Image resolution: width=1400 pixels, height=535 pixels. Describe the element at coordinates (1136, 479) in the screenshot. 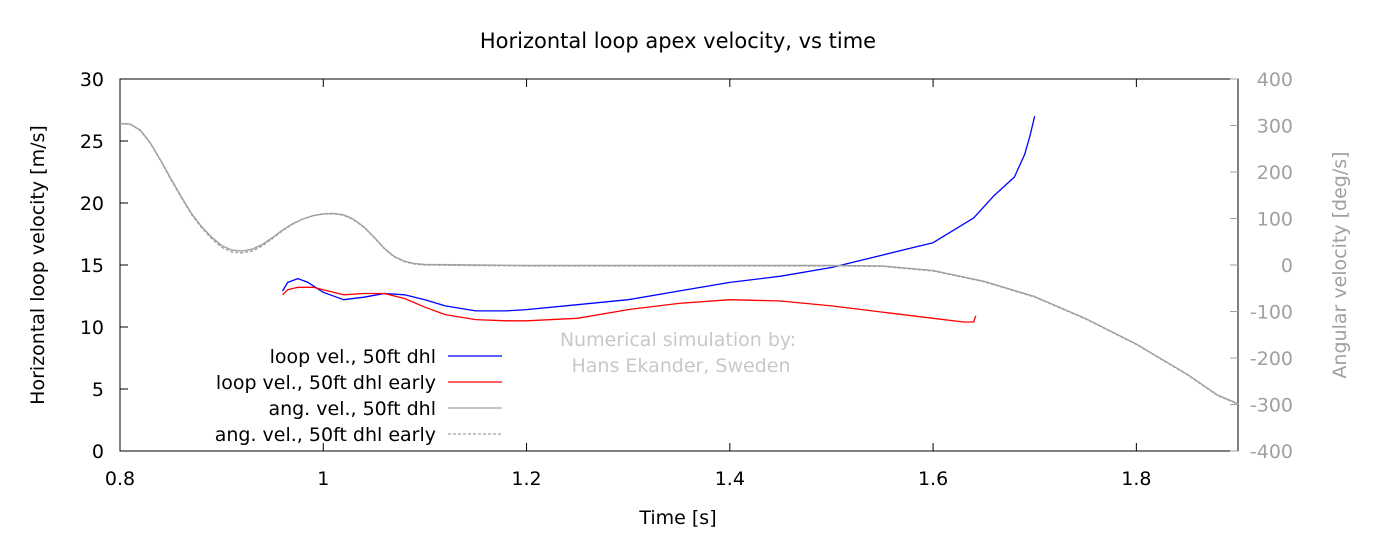

I see `x-tick-label: 1.8` at that location.